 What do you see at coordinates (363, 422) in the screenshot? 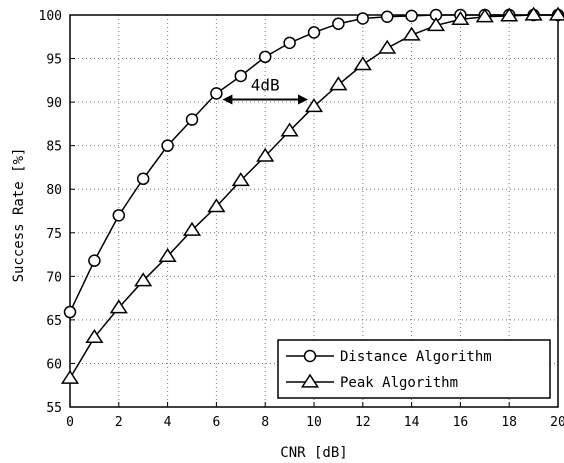
I see `x-tick-label: 12` at bounding box center [363, 422].